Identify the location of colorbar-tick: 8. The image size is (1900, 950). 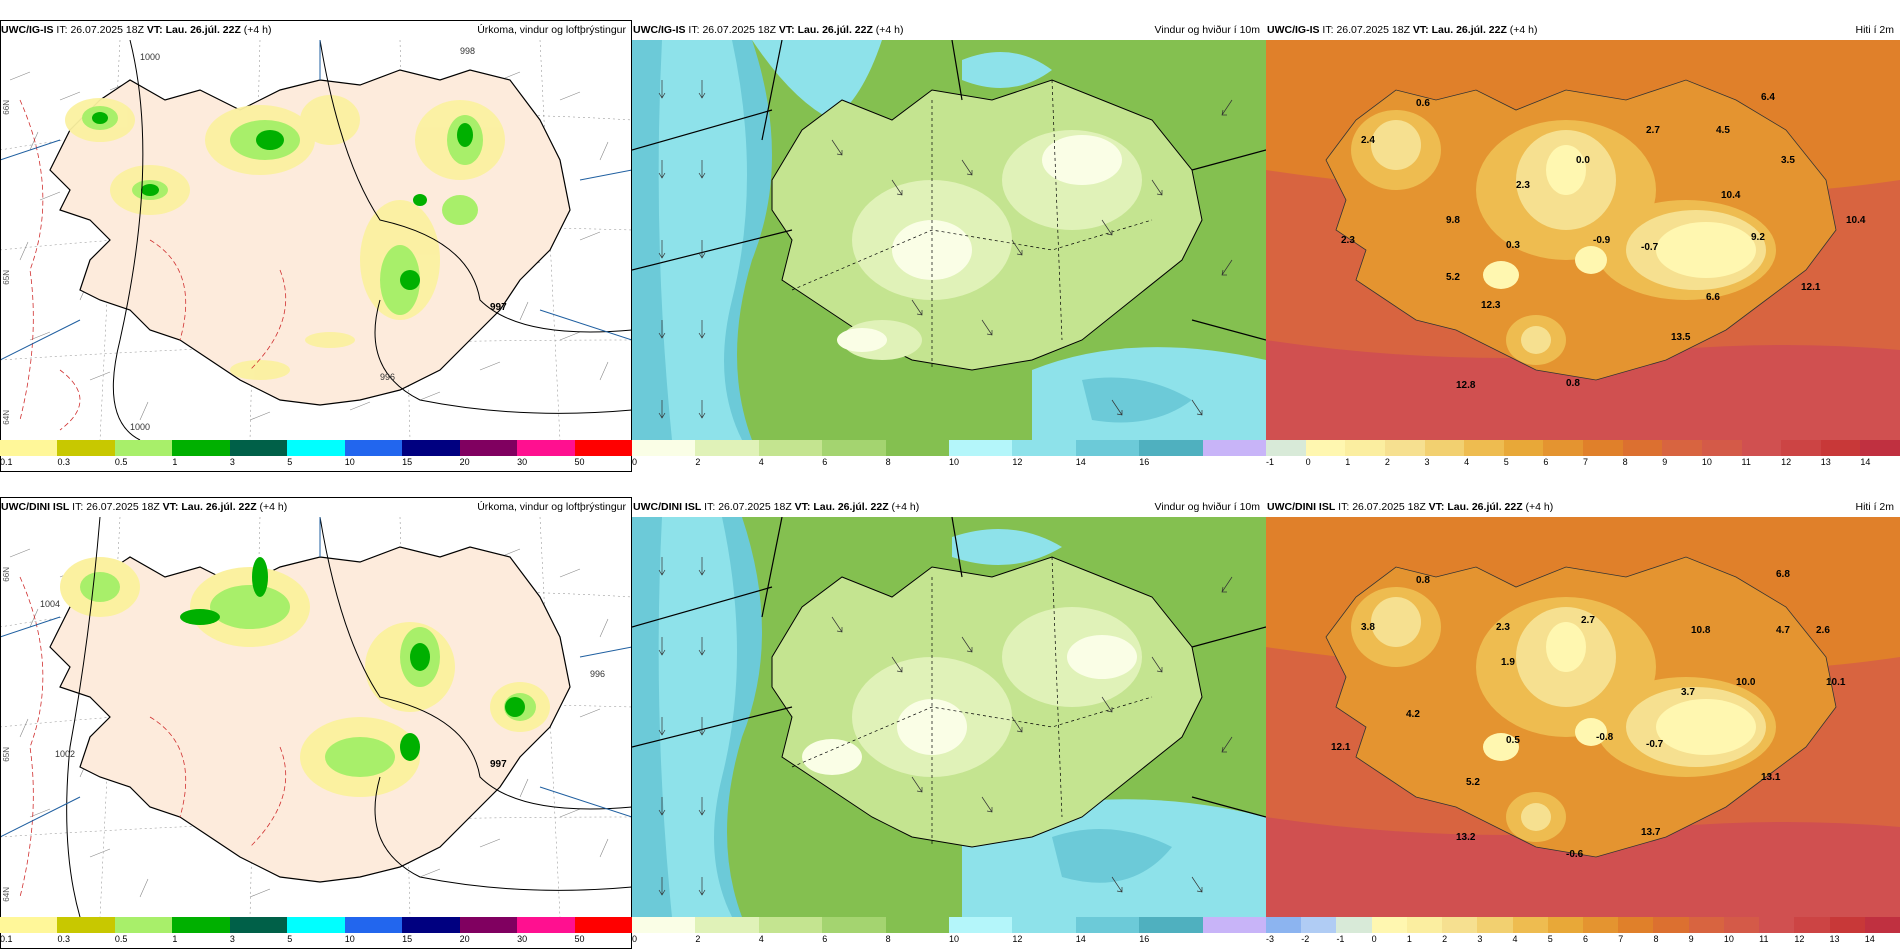
(888, 939).